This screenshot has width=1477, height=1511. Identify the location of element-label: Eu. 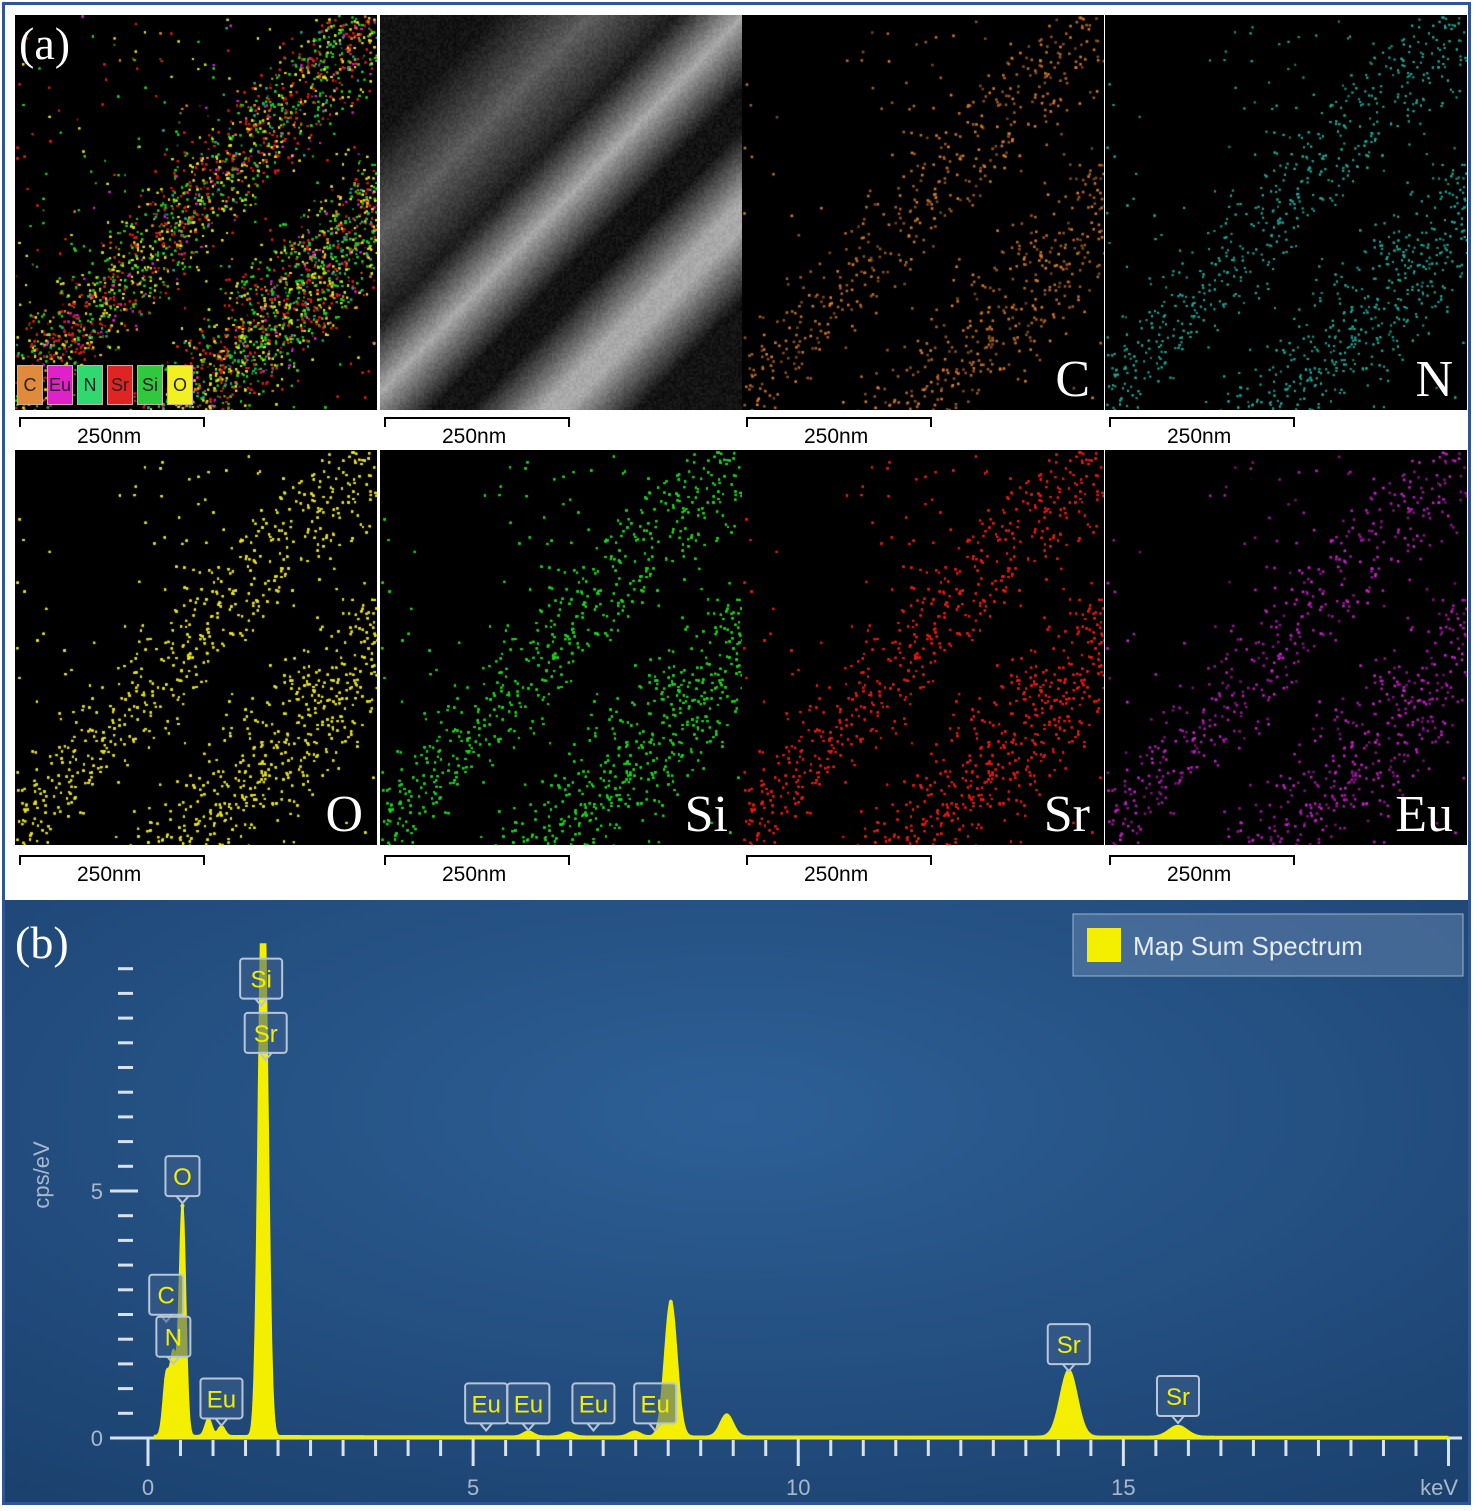
(1424, 814).